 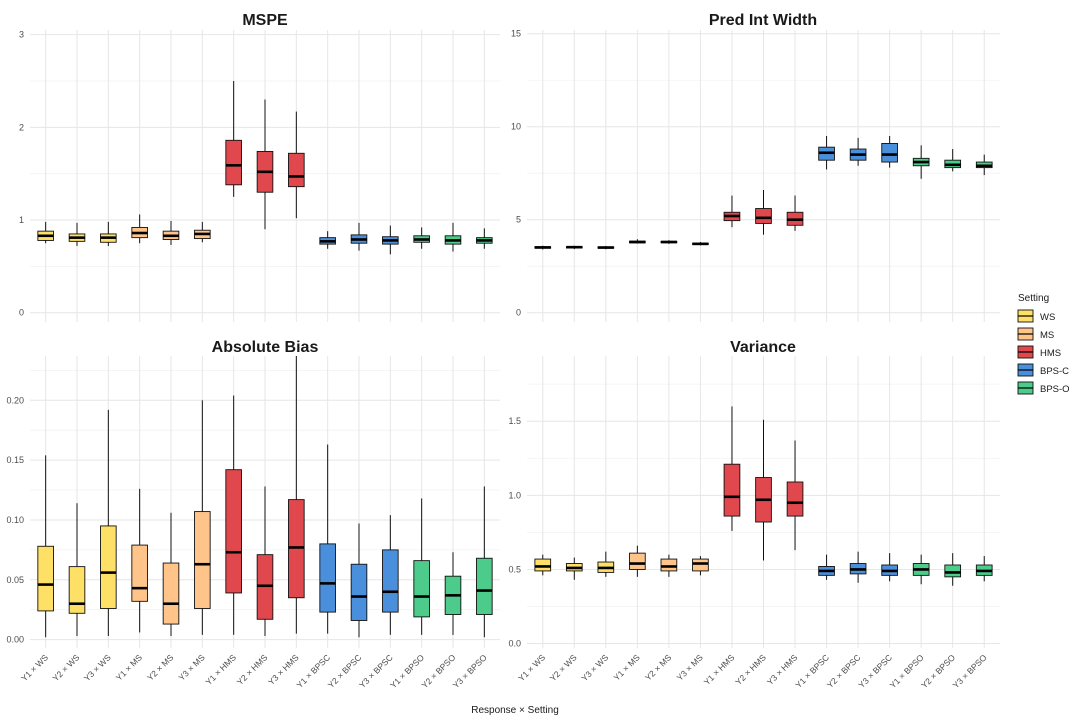 I want to click on y-tick-label: 0.0, so click(x=514, y=644).